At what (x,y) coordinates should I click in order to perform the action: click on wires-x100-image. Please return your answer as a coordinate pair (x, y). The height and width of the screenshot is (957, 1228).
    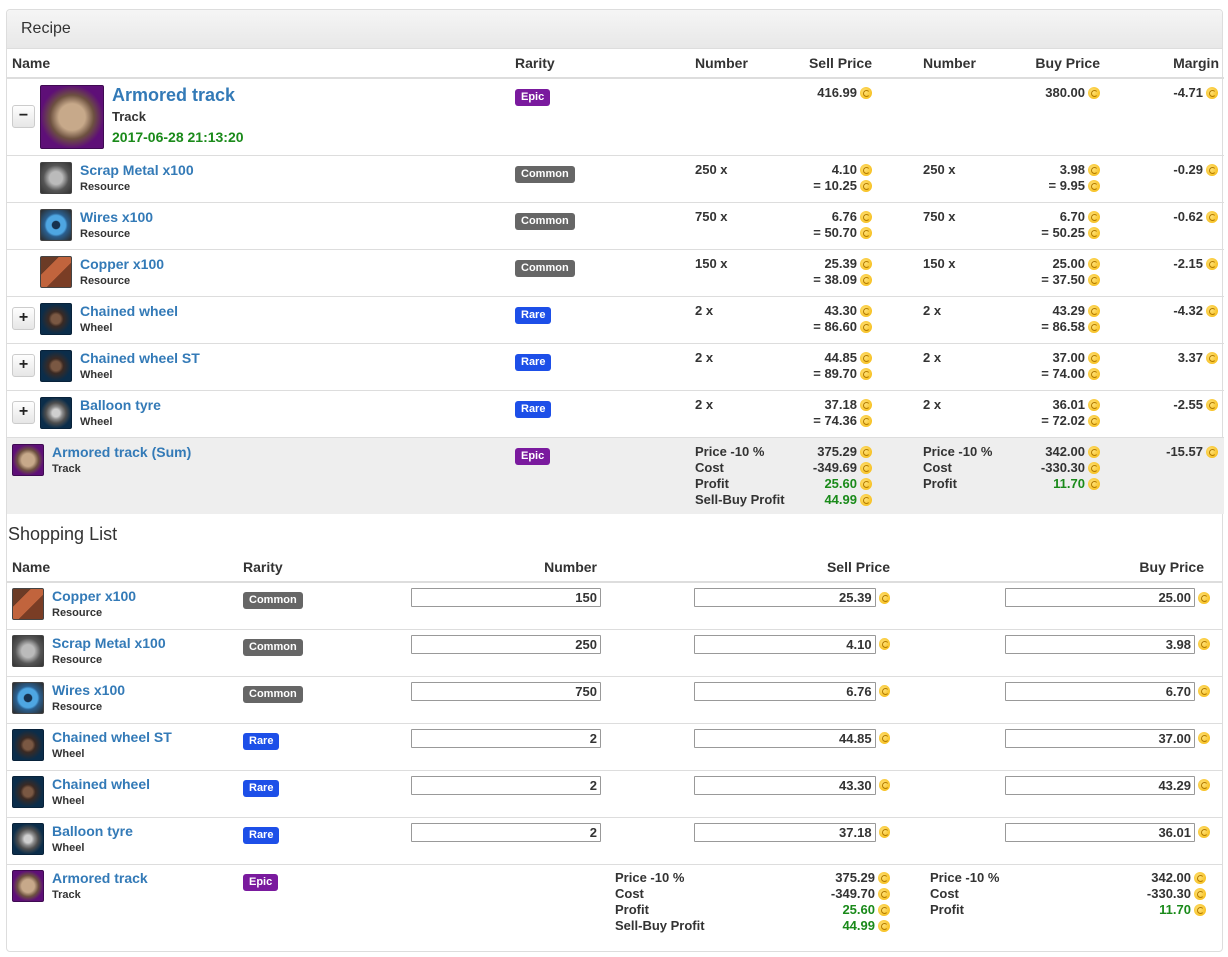
    Looking at the image, I should click on (28, 697).